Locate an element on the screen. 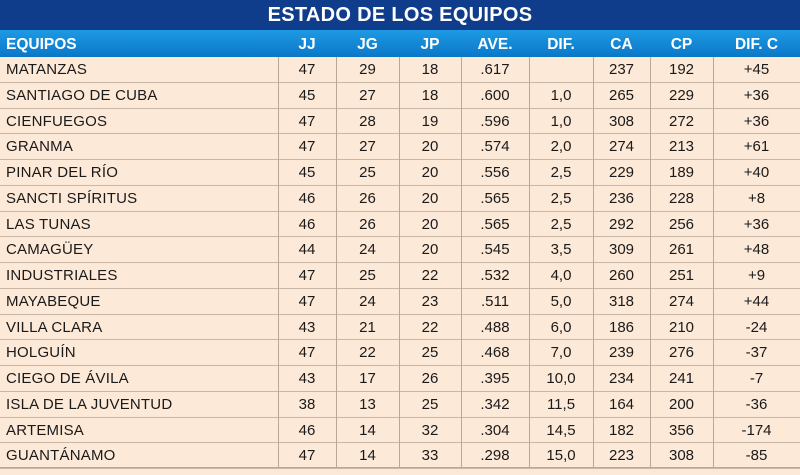 The width and height of the screenshot is (800, 475). cell-team: VILLA CLARA is located at coordinates (54, 327).